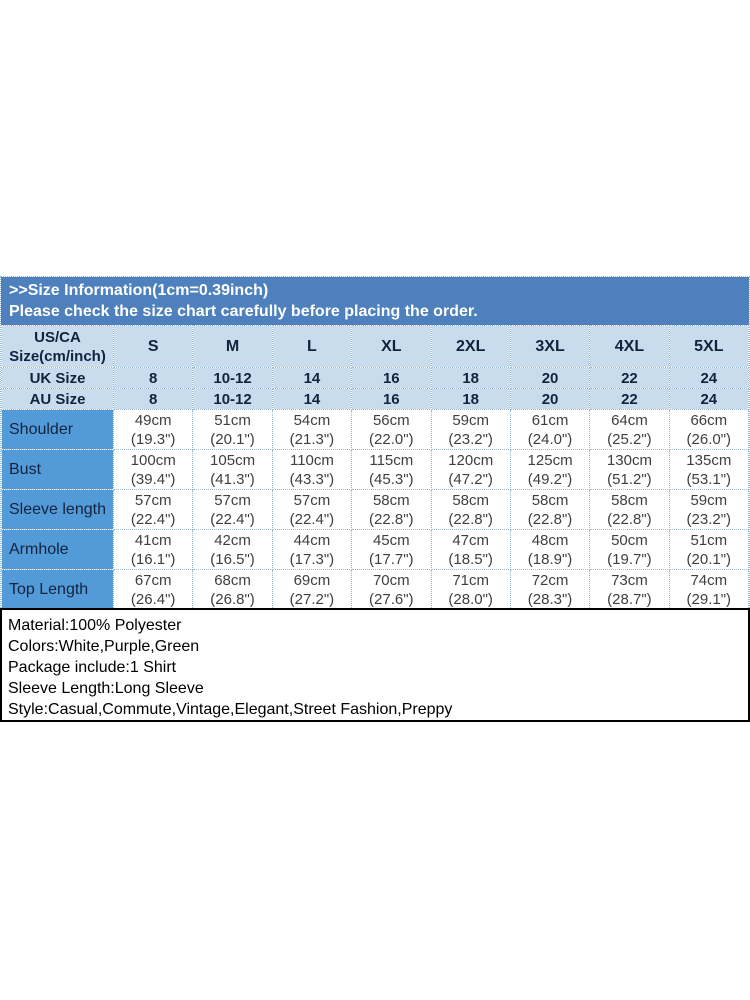 The image size is (750, 1000). I want to click on measurement-cell: 115cm (45.3"), so click(391, 469).